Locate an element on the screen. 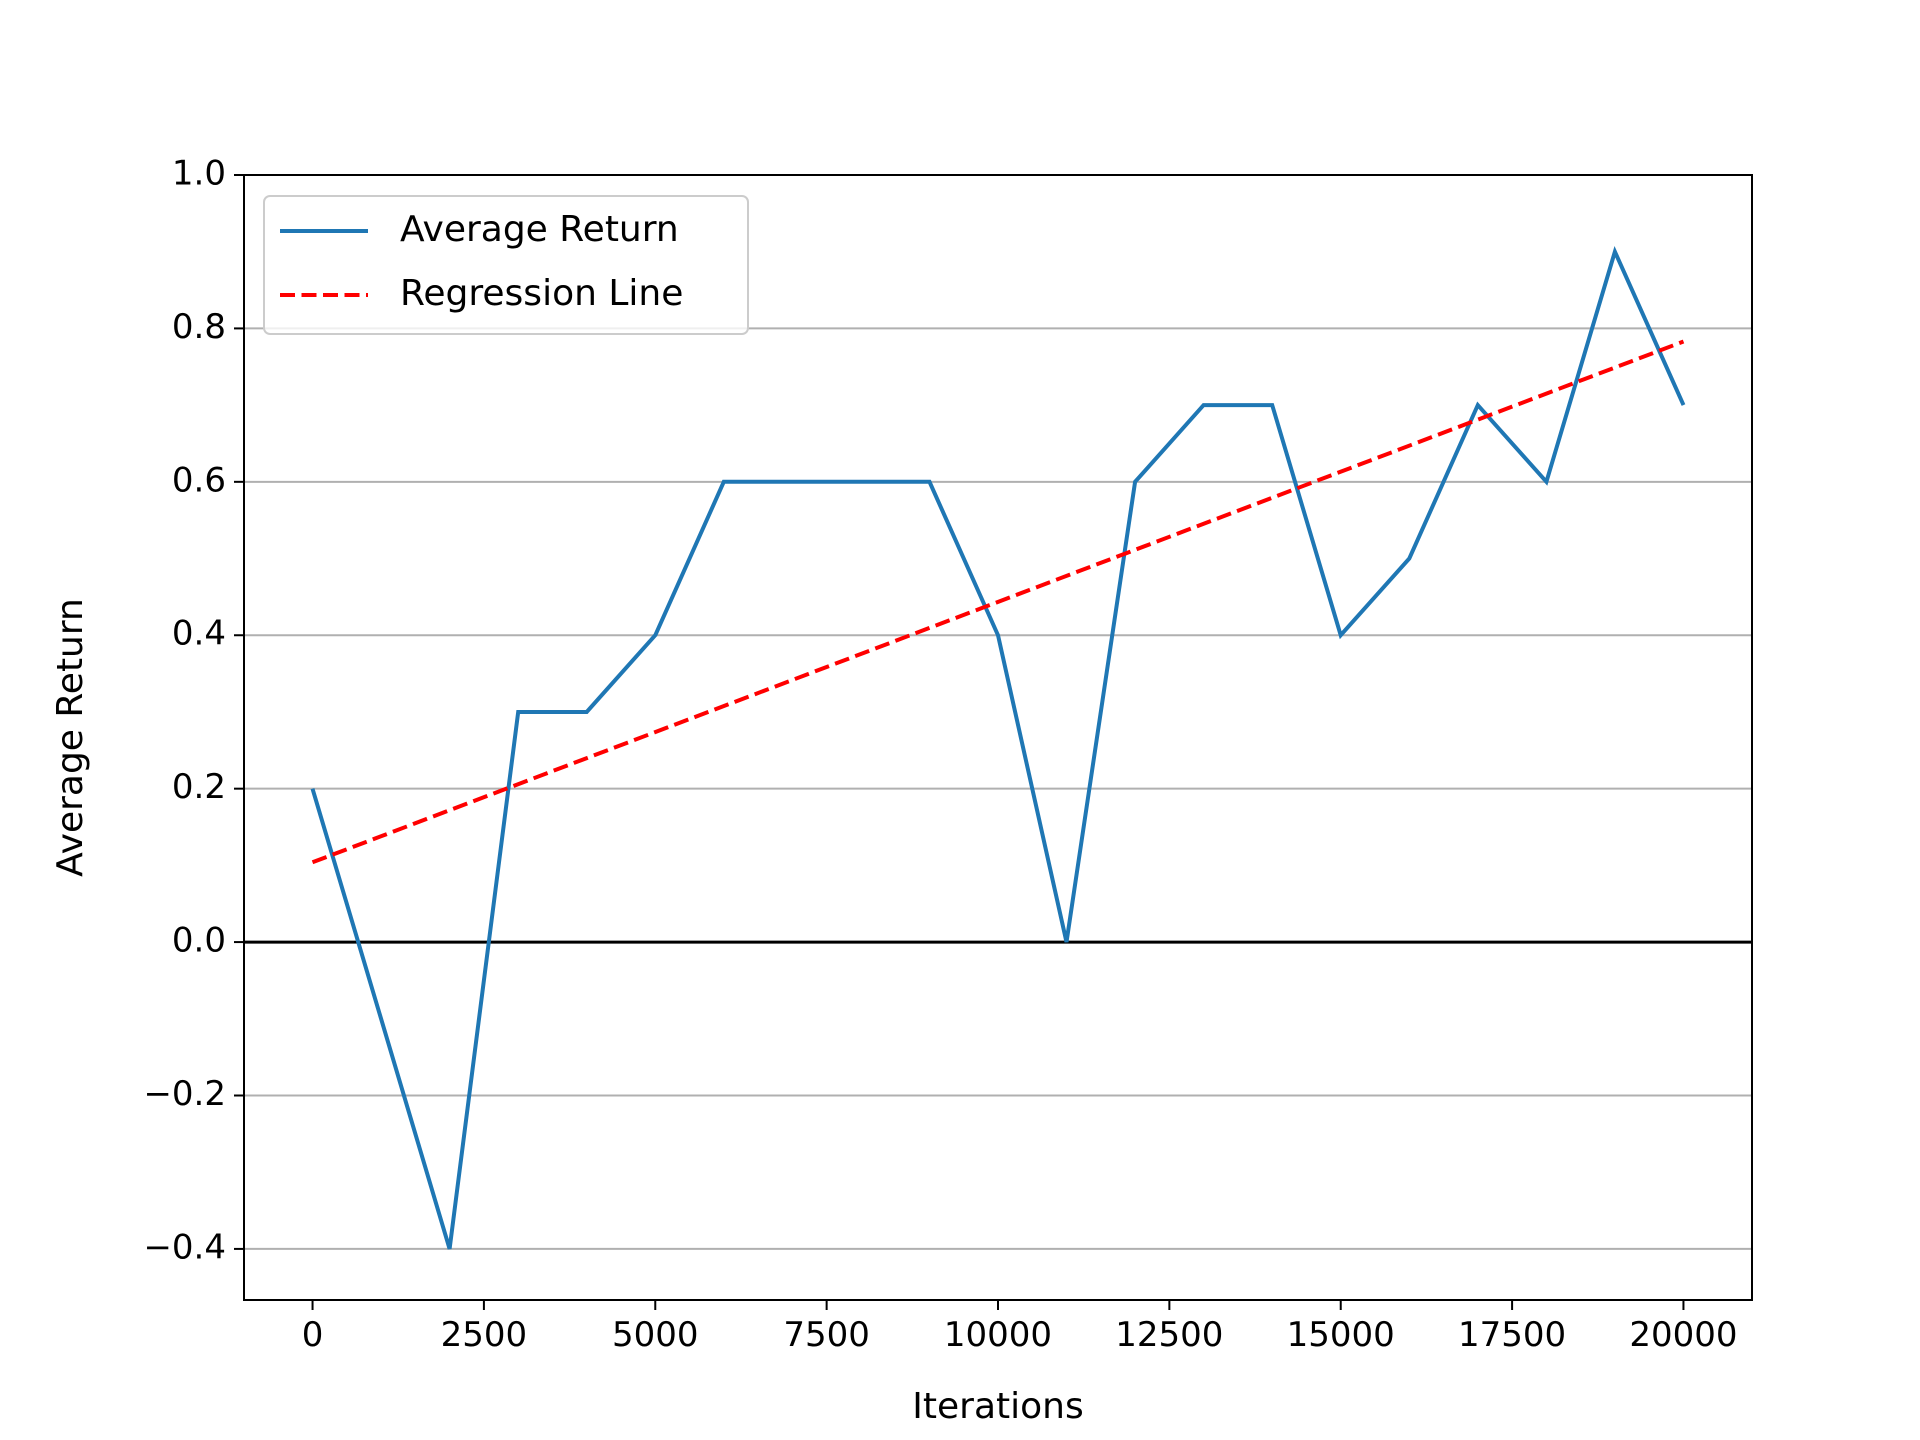 This screenshot has width=1920, height=1440. x-tick-label: 12500 is located at coordinates (1169, 1335).